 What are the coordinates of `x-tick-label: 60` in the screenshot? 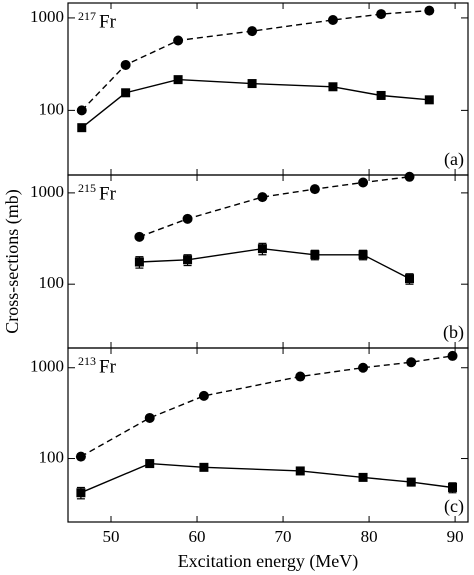 It's located at (197, 536).